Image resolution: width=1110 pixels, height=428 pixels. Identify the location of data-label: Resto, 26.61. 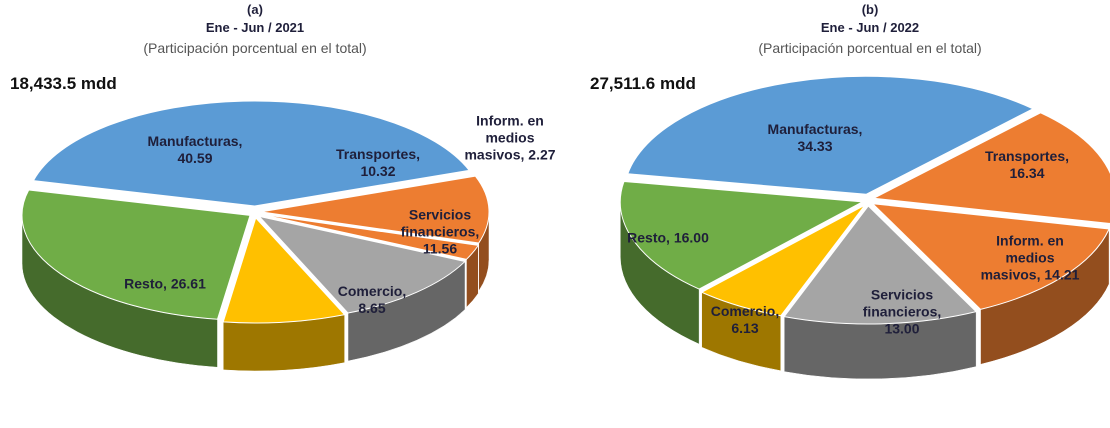
(165, 283).